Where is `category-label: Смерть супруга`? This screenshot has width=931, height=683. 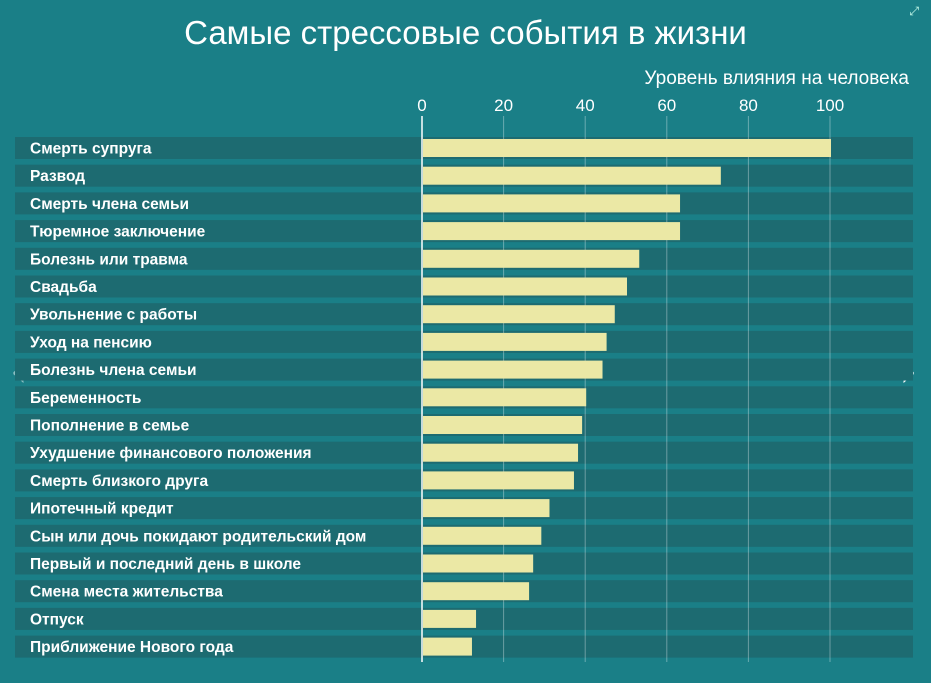 category-label: Смерть супруга is located at coordinates (91, 149).